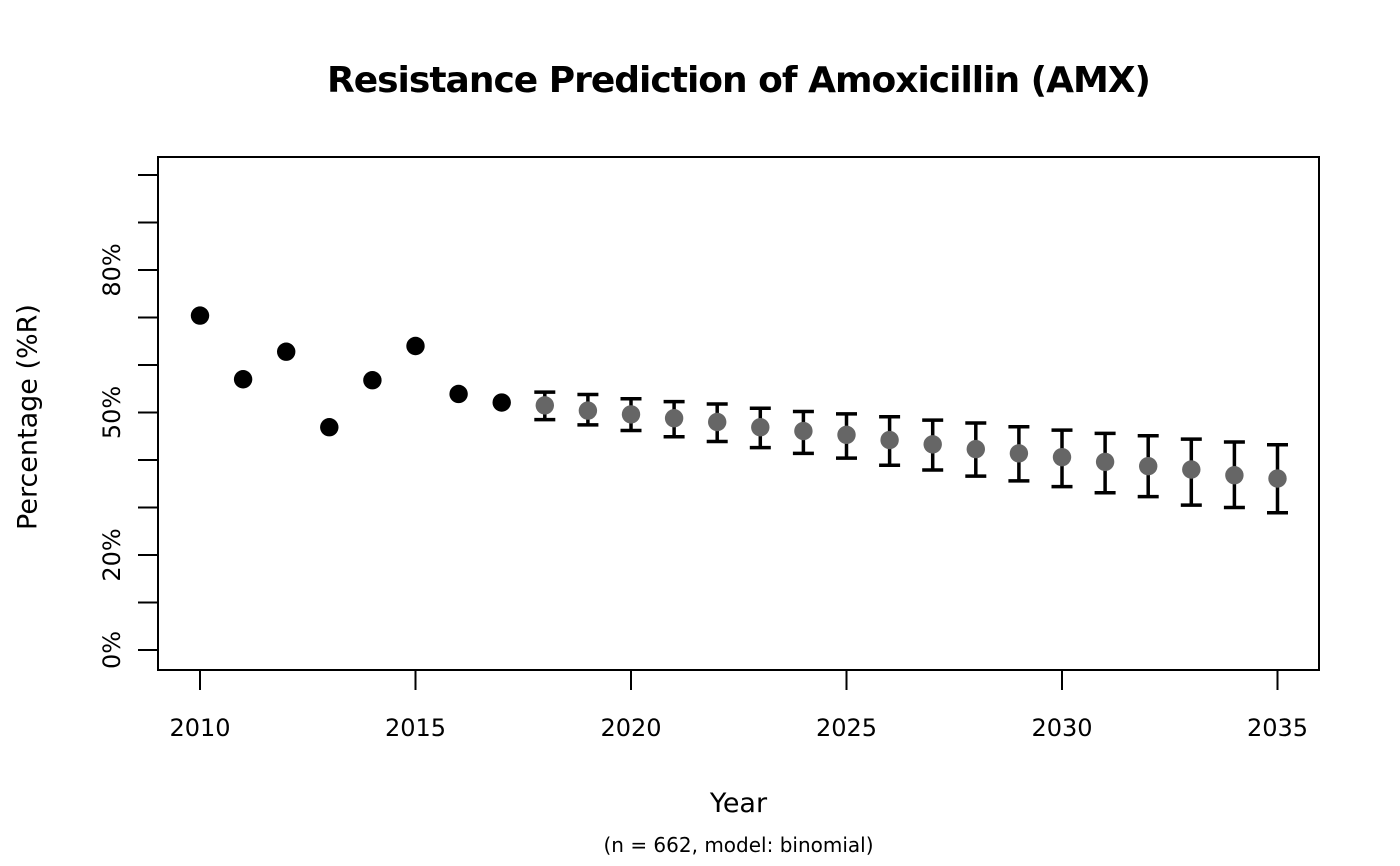  Describe the element at coordinates (1019, 453) in the screenshot. I see `predicted-point-2029` at that location.